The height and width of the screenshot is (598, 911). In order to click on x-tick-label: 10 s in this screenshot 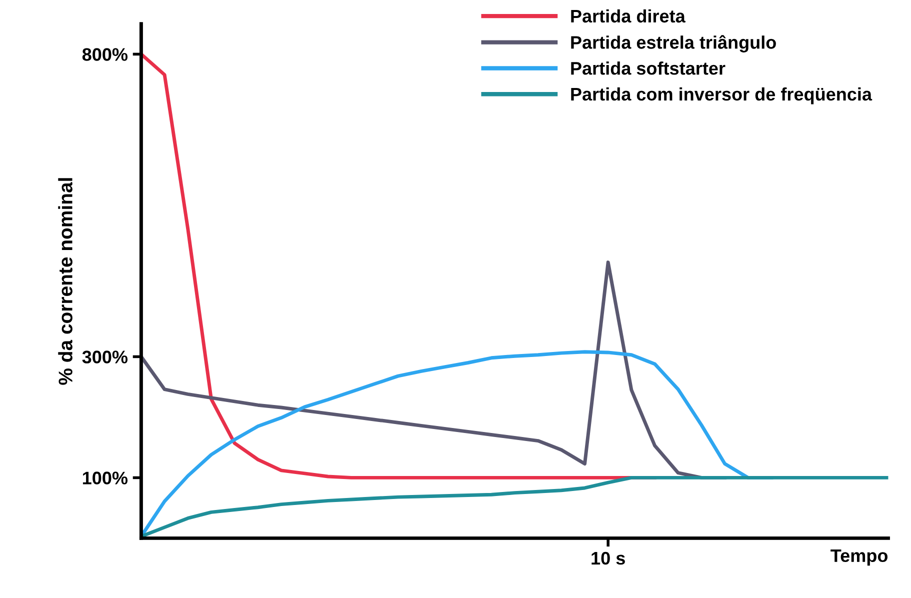, I will do `click(608, 558)`.